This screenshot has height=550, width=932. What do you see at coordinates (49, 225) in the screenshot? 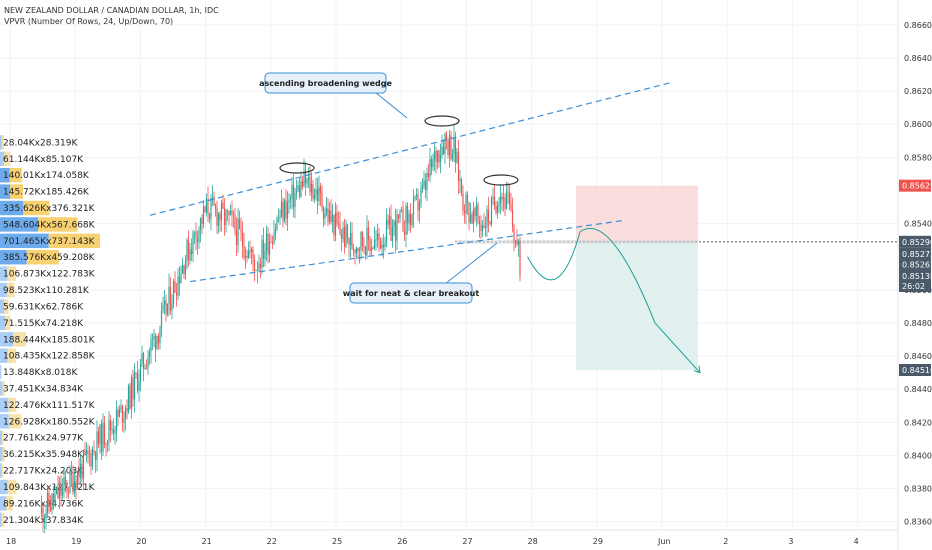
I see `vp-row-label: 548.604Kx567.668K` at bounding box center [49, 225].